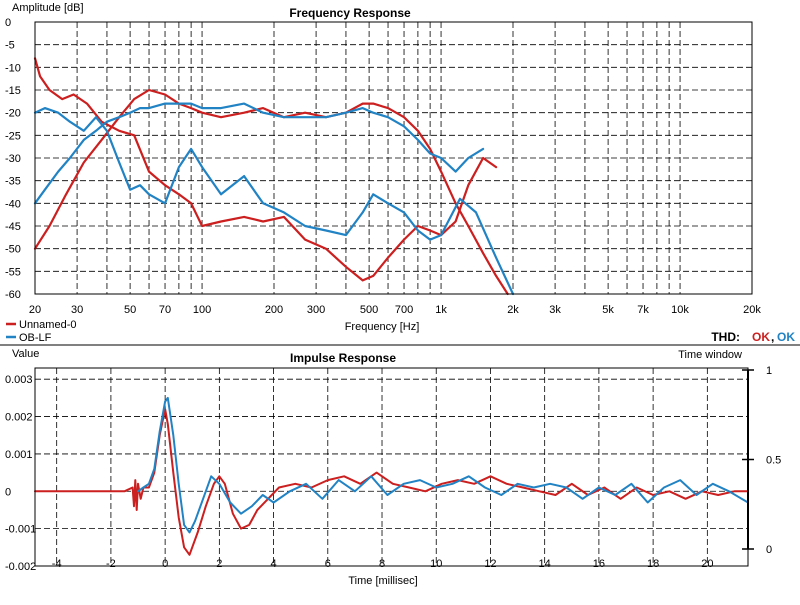 The image size is (800, 605). Describe the element at coordinates (545, 564) in the screenshot. I see `ir-x-tick-label: 14` at that location.